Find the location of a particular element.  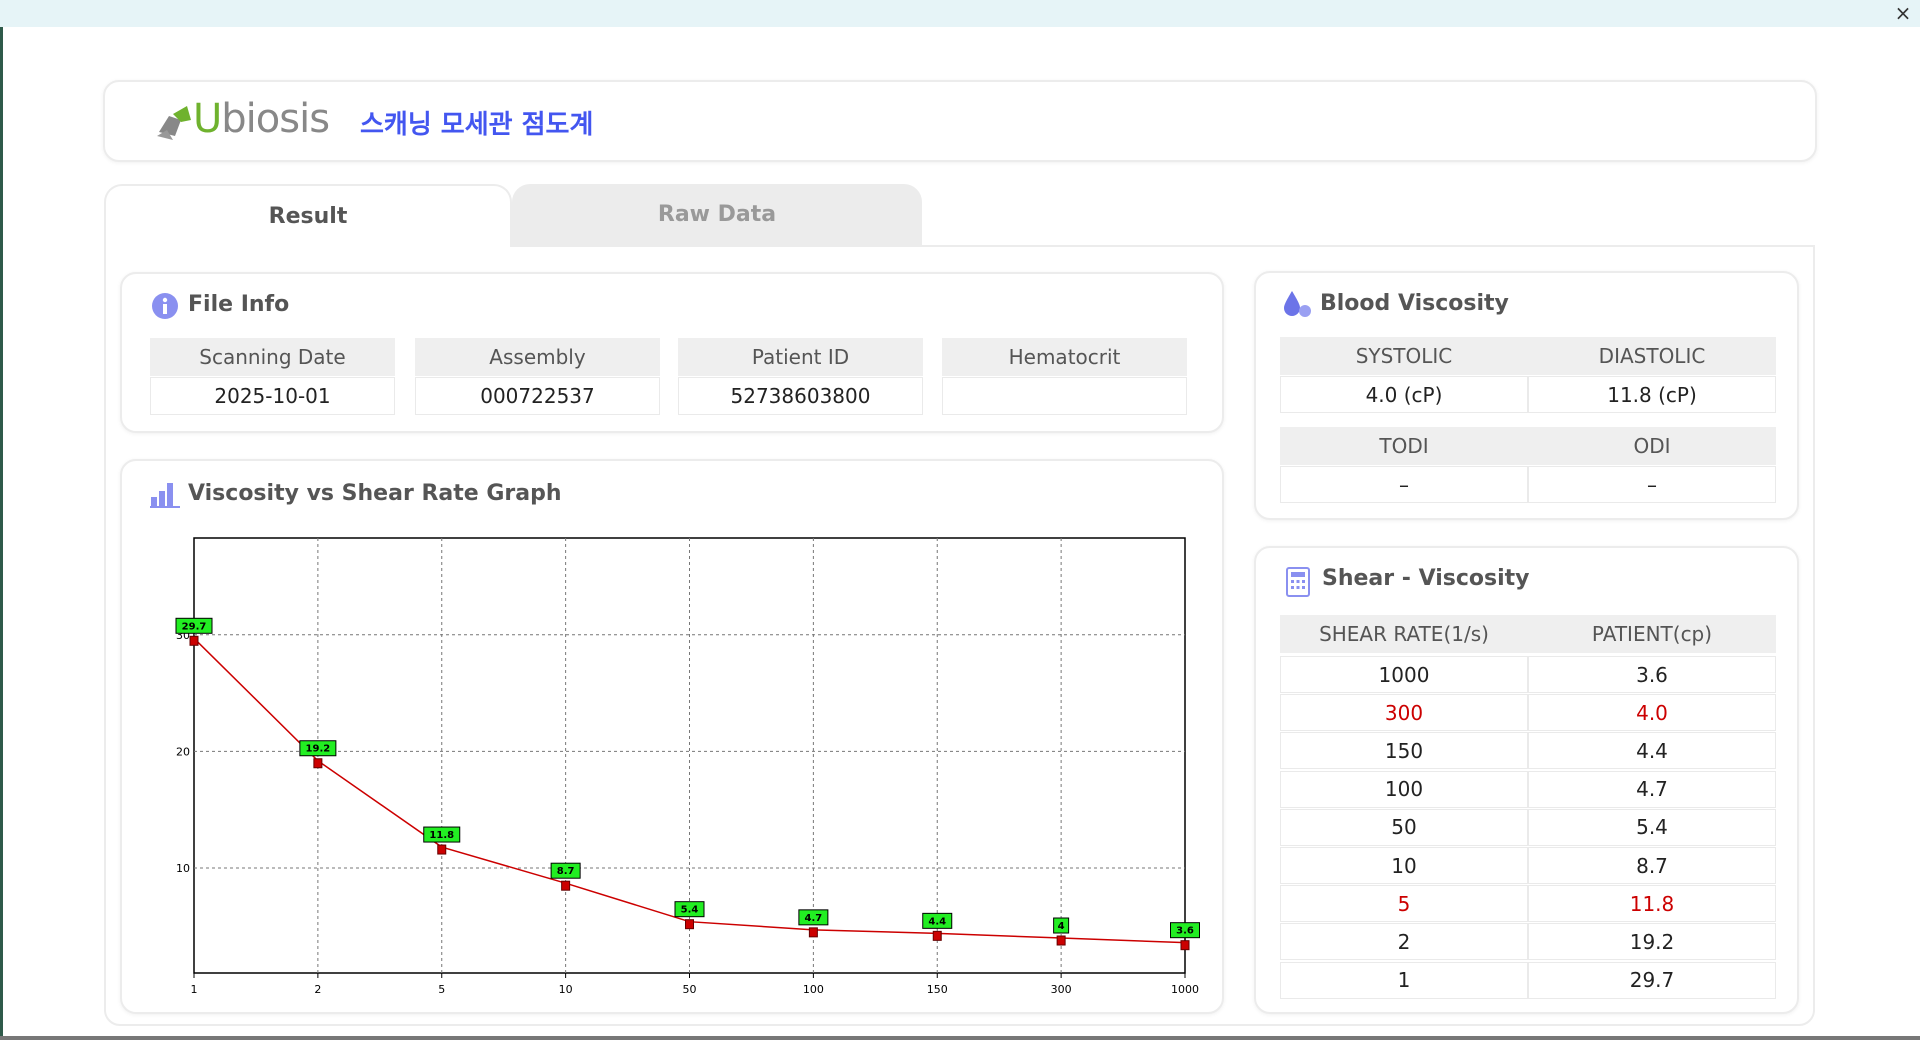

table-cell: 10 is located at coordinates (1404, 865).